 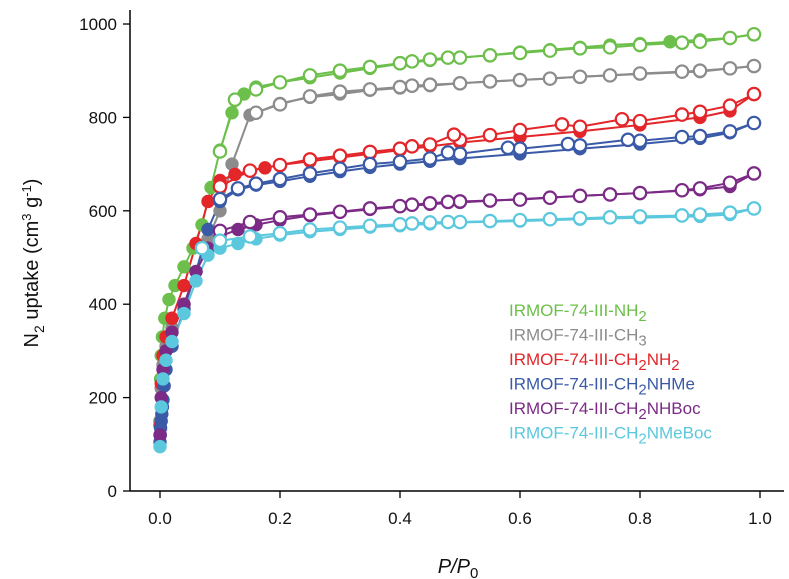 I want to click on x-axis-title: P/P0, so click(x=458, y=567).